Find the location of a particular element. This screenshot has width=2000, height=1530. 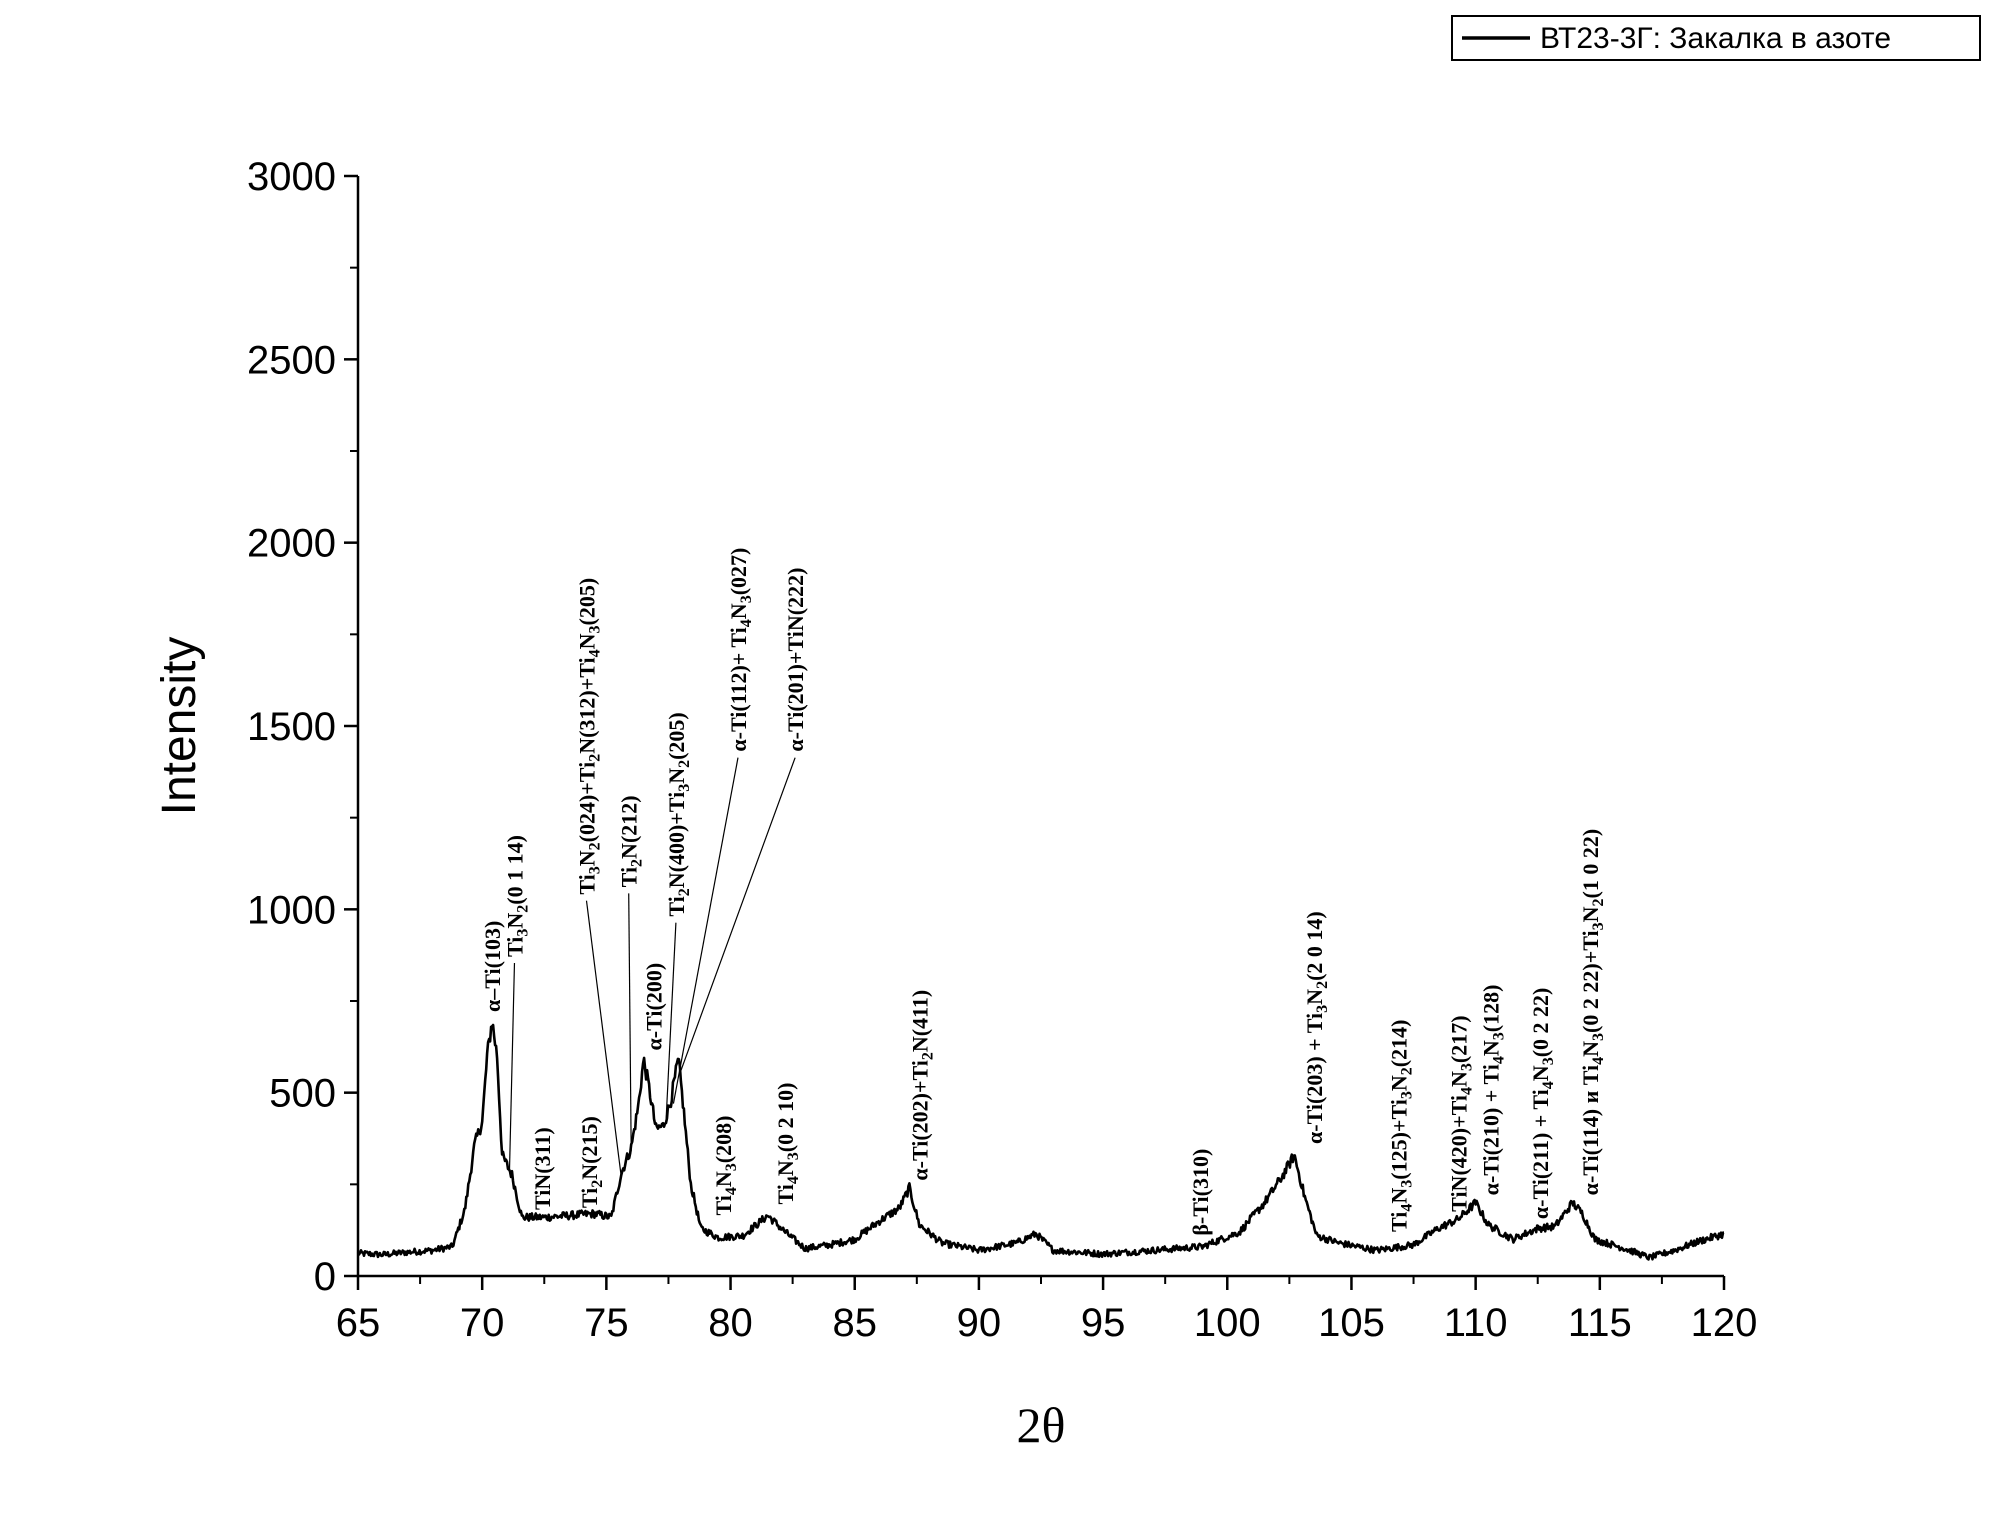

peak-label: Ti4N3(125)+Ti3N2(214) is located at coordinates (1401, 1126).